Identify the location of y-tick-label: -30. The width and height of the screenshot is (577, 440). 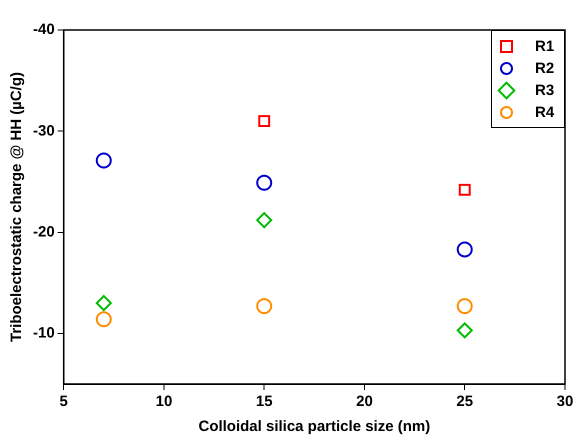
(43, 131).